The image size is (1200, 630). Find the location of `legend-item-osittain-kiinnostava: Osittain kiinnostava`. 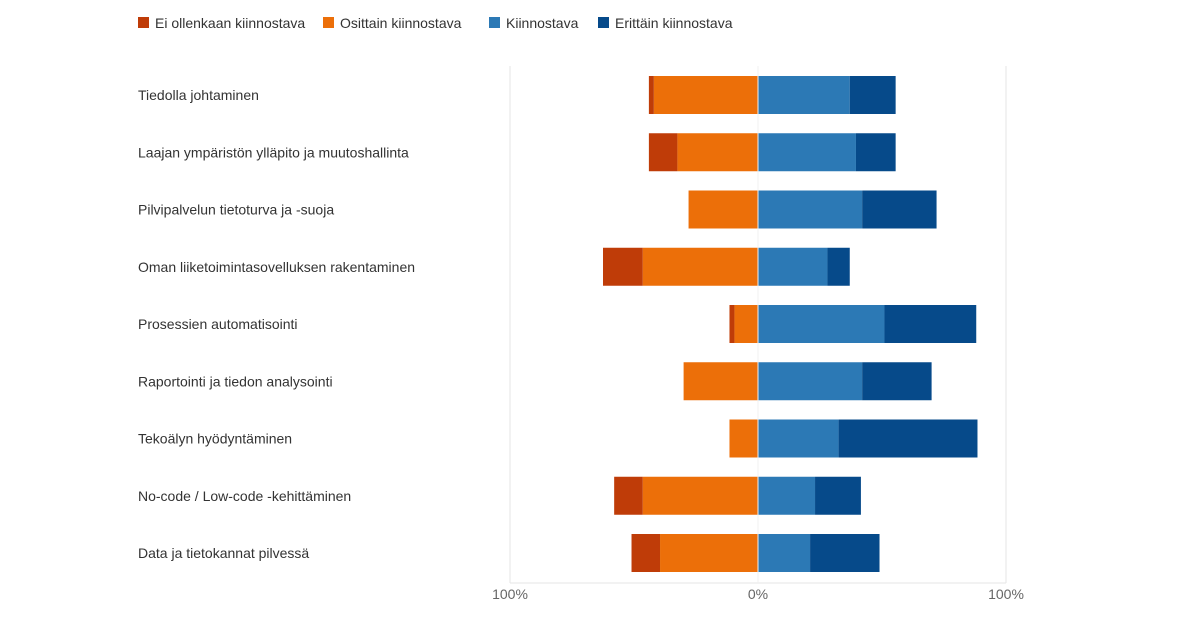

legend-item-osittain-kiinnostava: Osittain kiinnostava is located at coordinates (392, 23).